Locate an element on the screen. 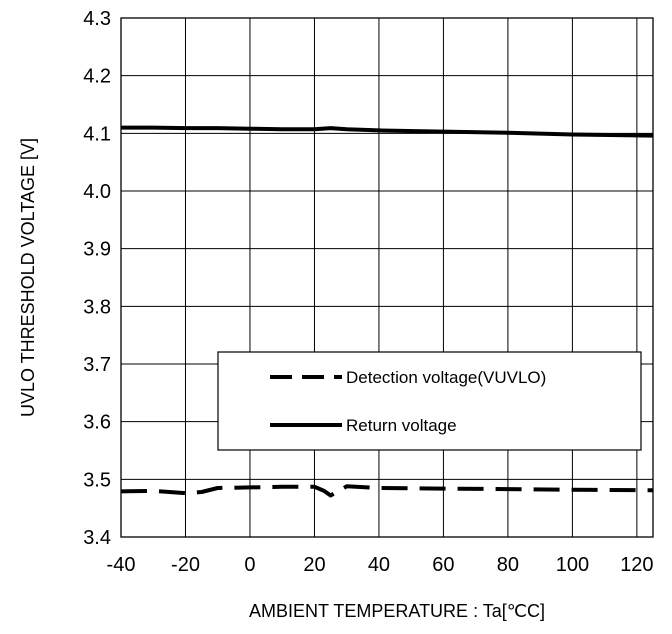 The width and height of the screenshot is (672, 634). y-tick-label: 3.4 is located at coordinates (97, 538).